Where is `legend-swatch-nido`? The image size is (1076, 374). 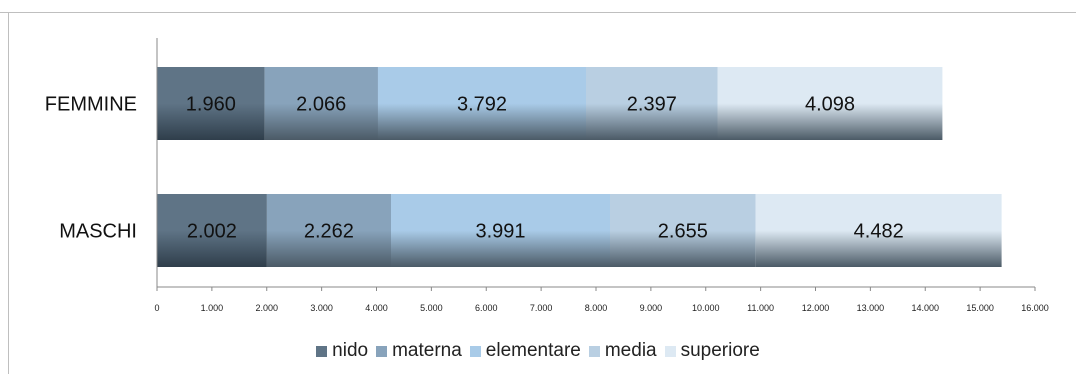 legend-swatch-nido is located at coordinates (322, 351).